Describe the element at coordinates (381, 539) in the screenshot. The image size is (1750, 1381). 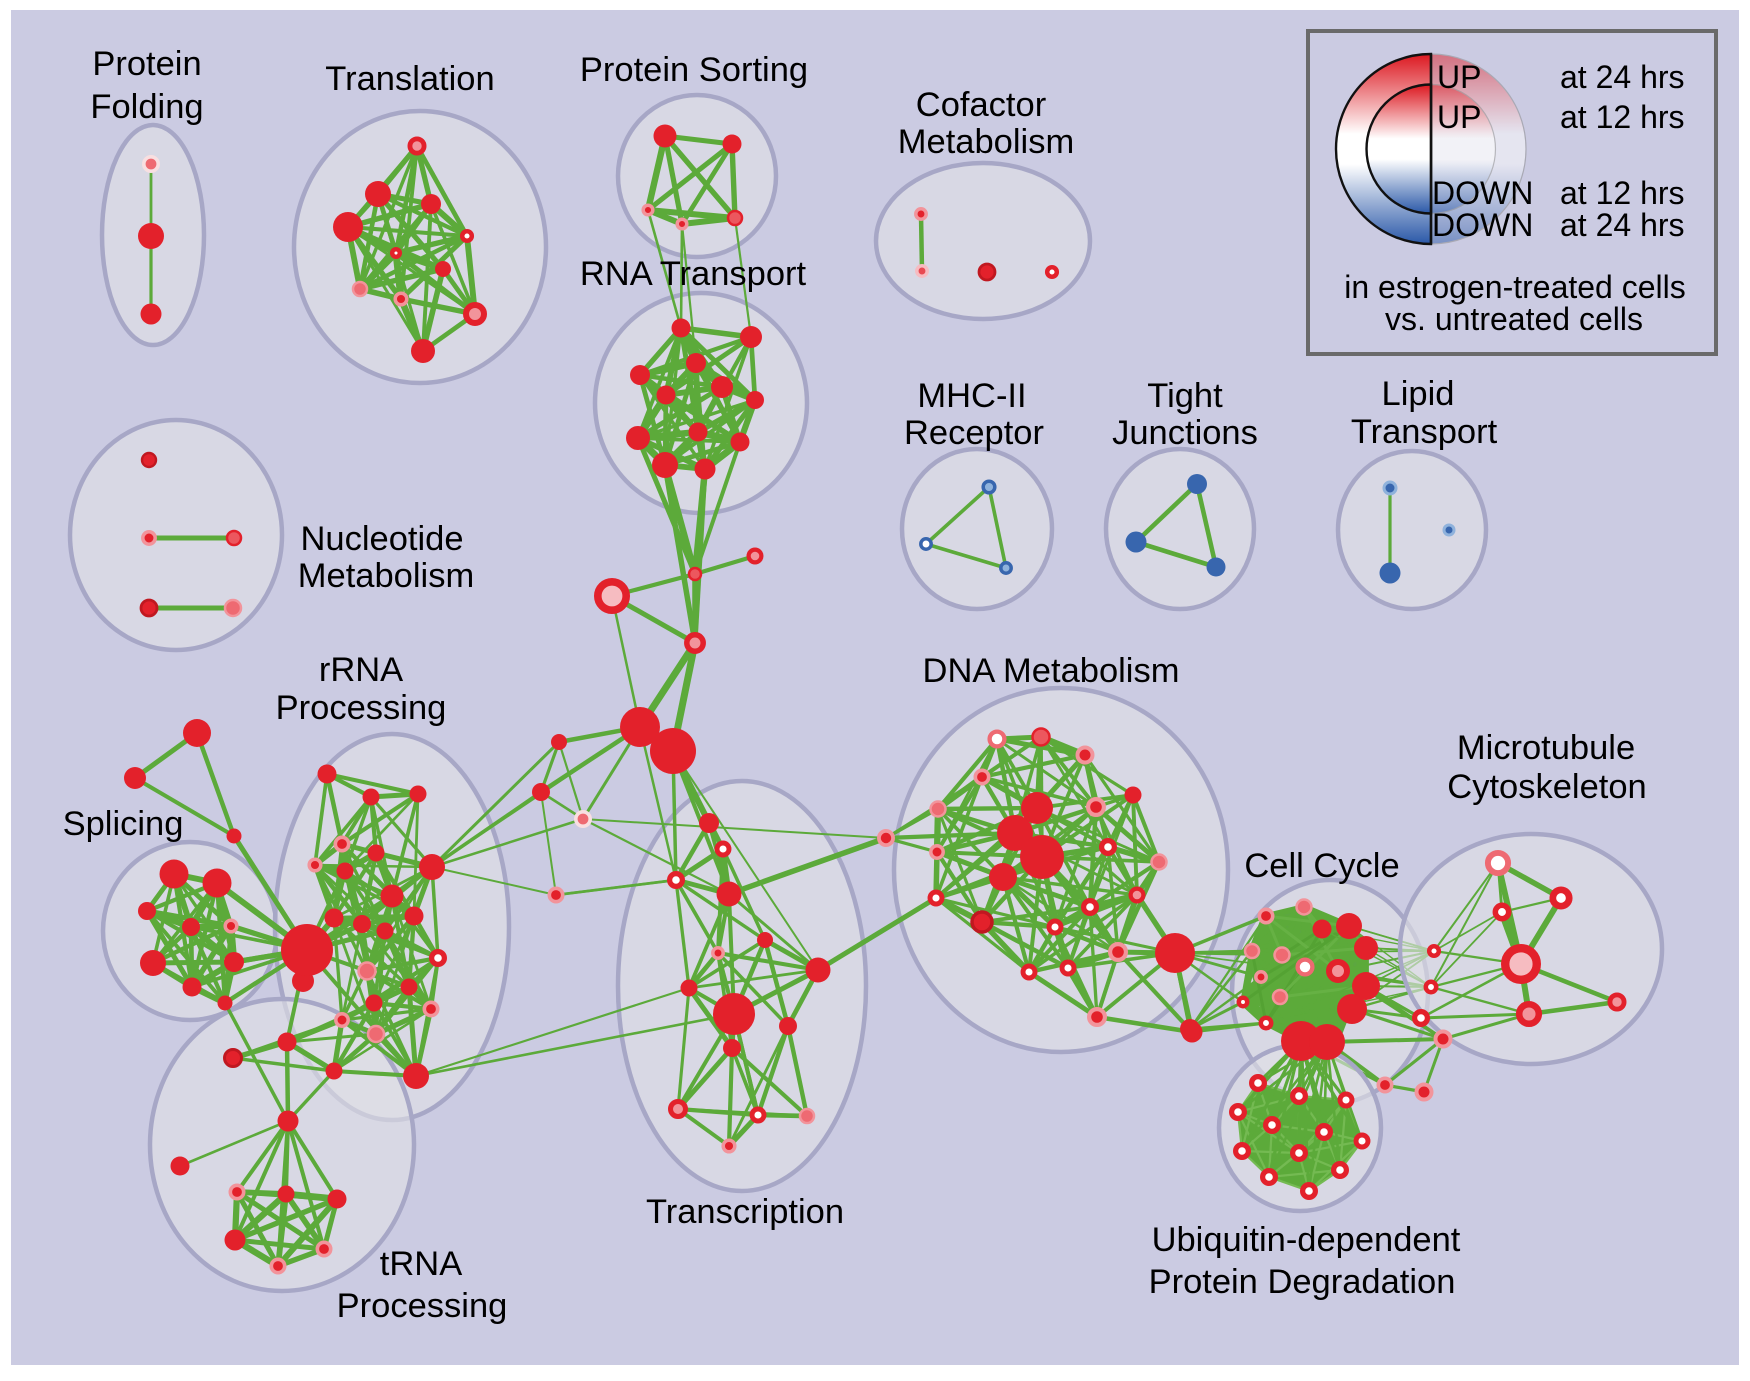
I see `svg-text: Nucleotide` at that location.